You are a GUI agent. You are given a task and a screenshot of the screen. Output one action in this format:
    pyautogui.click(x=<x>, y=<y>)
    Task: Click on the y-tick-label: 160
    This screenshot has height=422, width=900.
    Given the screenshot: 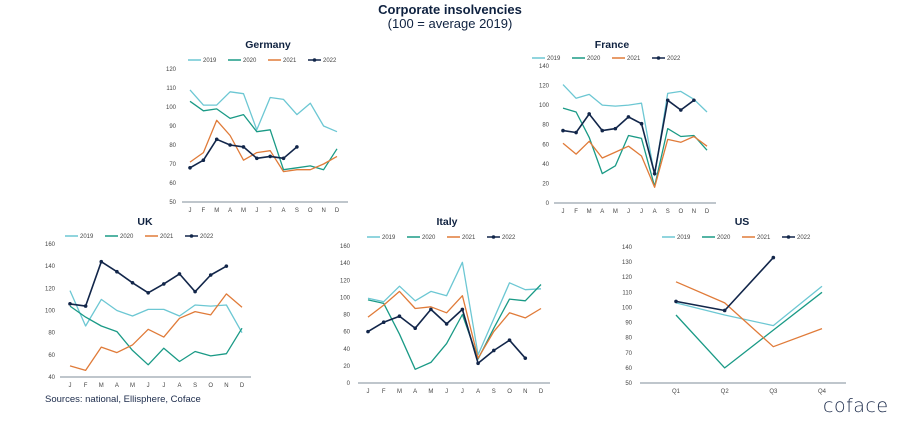 What is the action you would take?
    pyautogui.click(x=50, y=245)
    